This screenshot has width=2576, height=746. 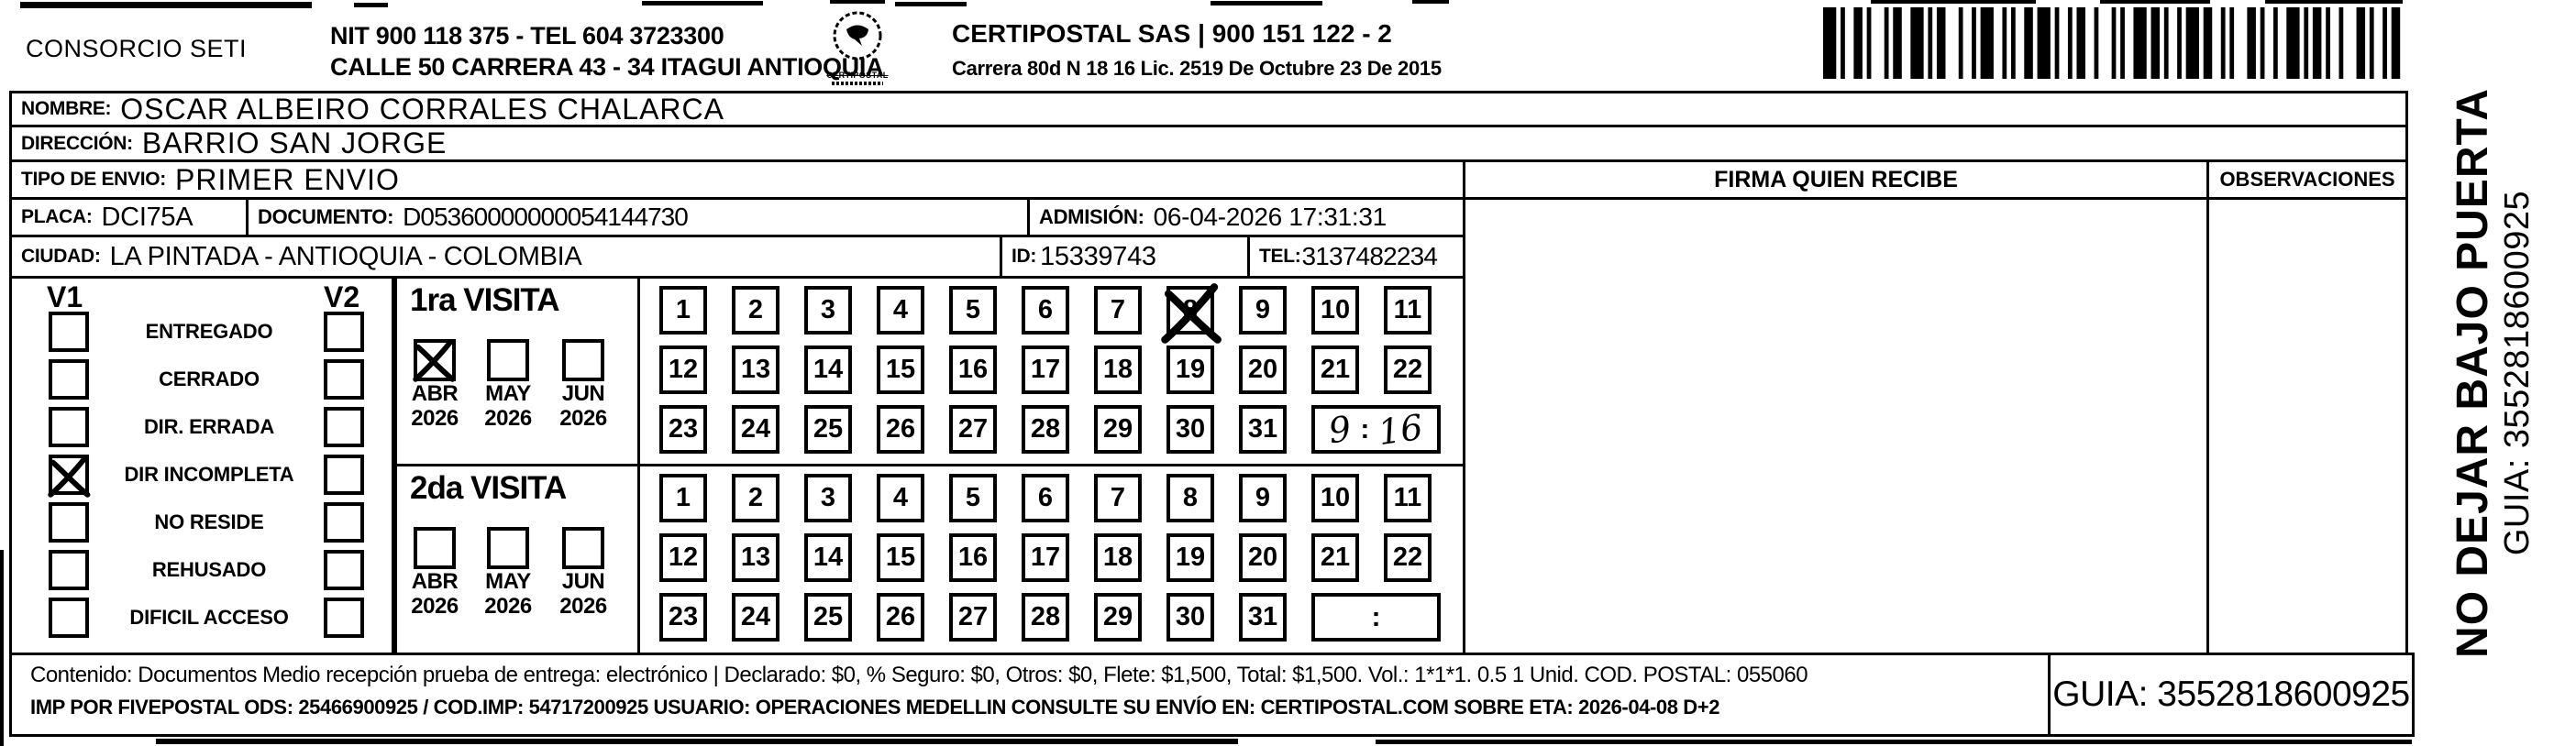 What do you see at coordinates (66, 108) in the screenshot?
I see `nombre-label: NOMBRE:` at bounding box center [66, 108].